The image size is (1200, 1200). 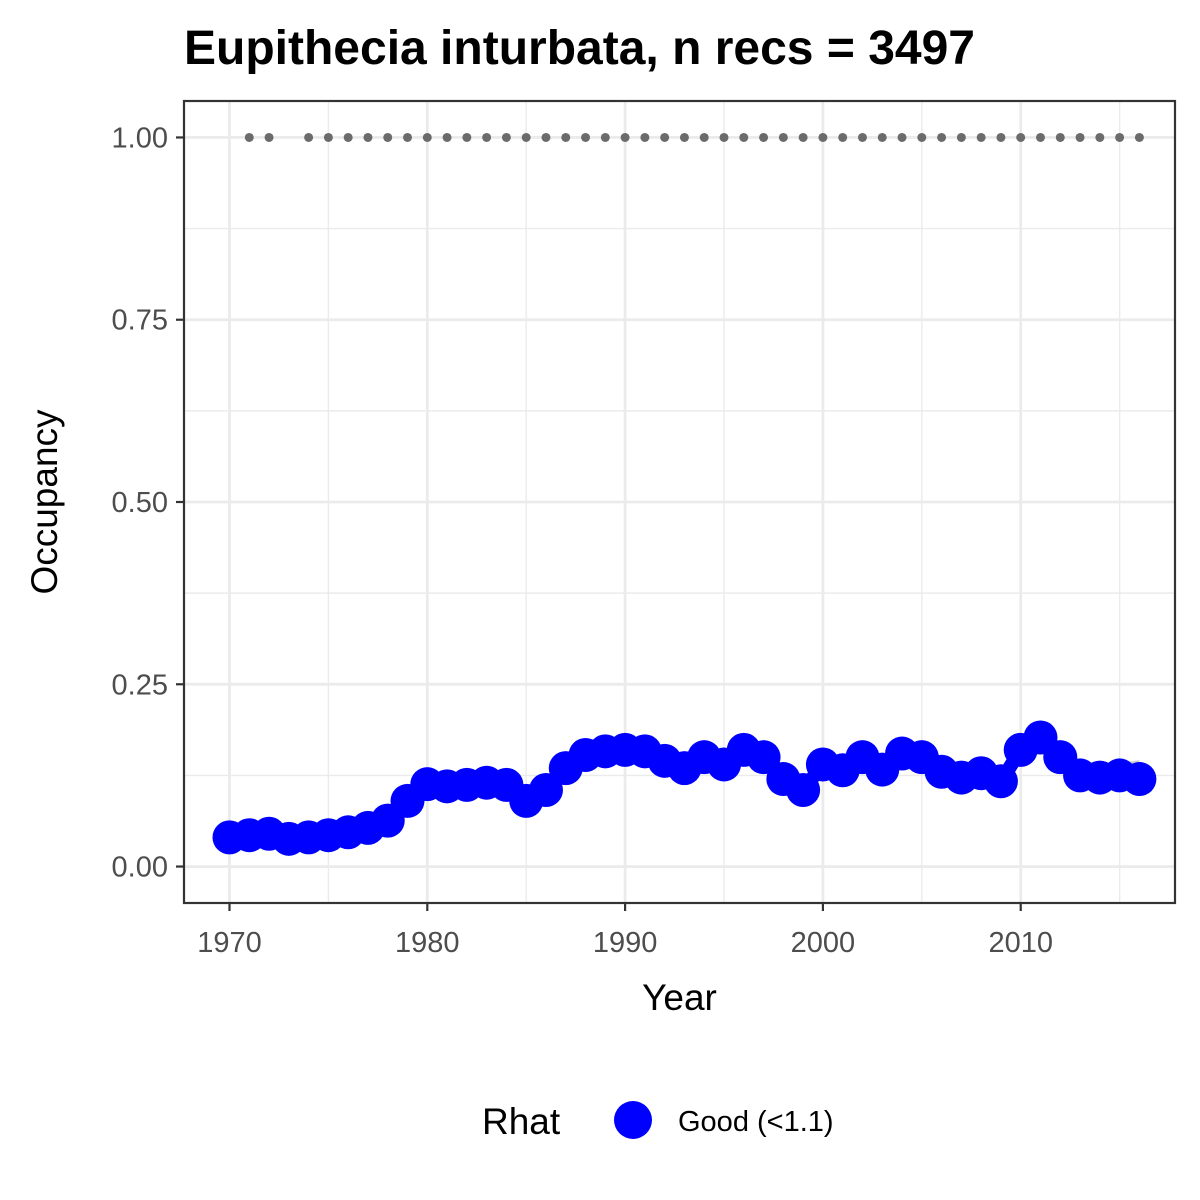 What do you see at coordinates (633, 1120) in the screenshot?
I see `legend-key-good` at bounding box center [633, 1120].